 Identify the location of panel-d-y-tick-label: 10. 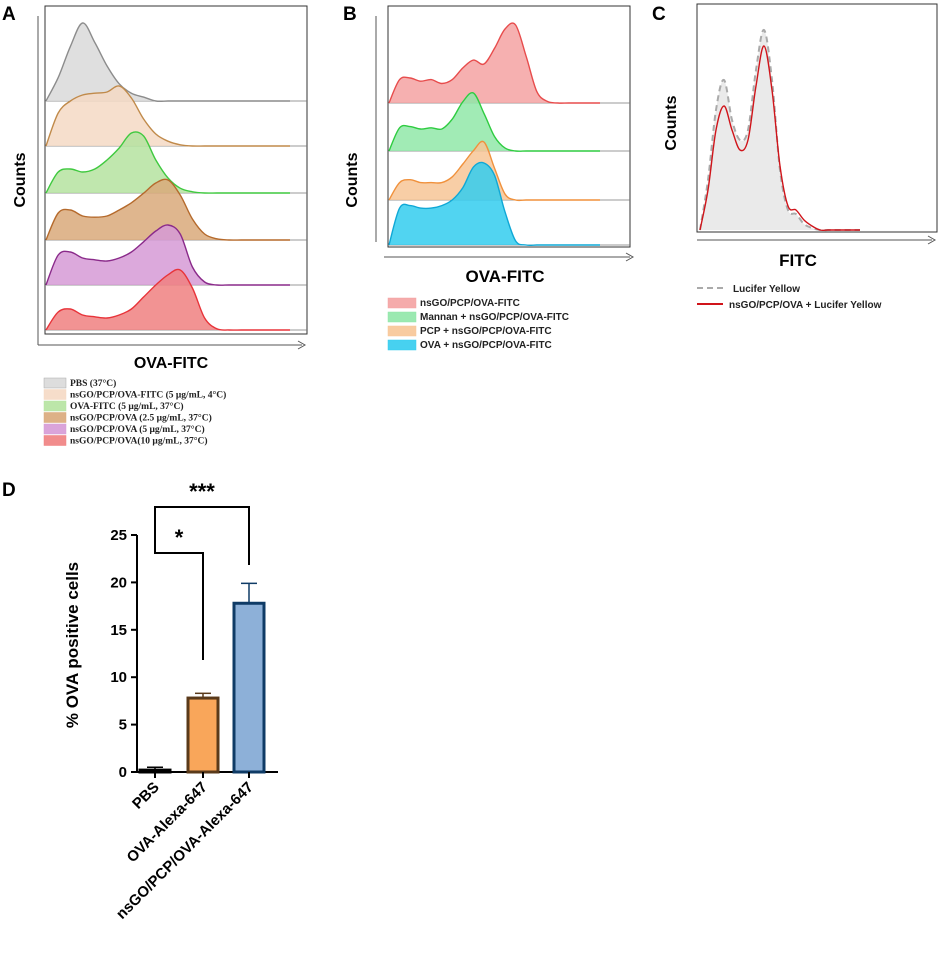
(118, 677).